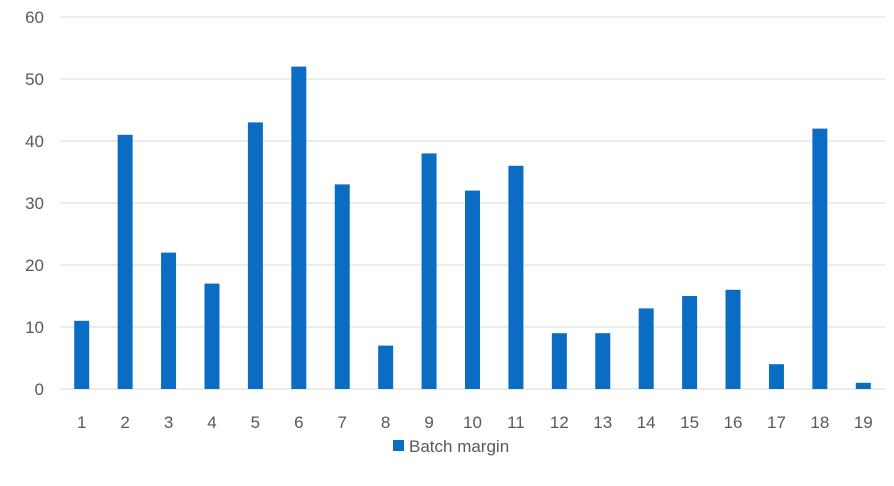 Image resolution: width=894 pixels, height=486 pixels. Describe the element at coordinates (81, 422) in the screenshot. I see `x-tick-label: 1` at that location.